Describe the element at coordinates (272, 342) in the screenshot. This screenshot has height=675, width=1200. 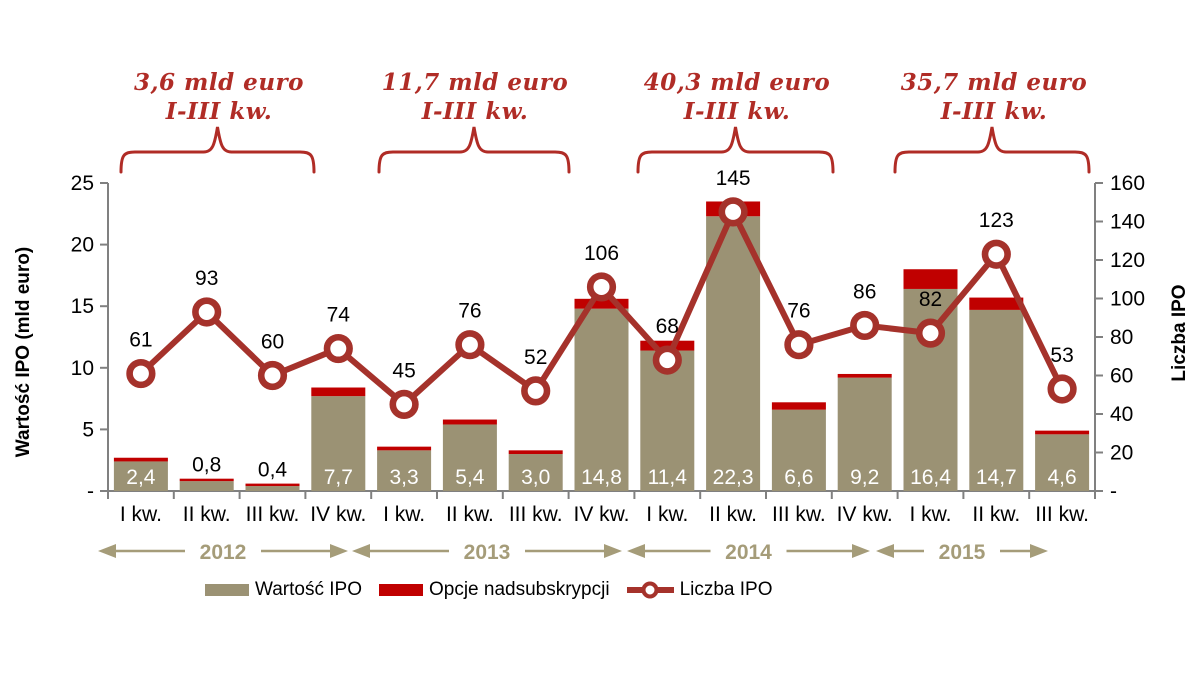
I see `line-label-2: 60` at that location.